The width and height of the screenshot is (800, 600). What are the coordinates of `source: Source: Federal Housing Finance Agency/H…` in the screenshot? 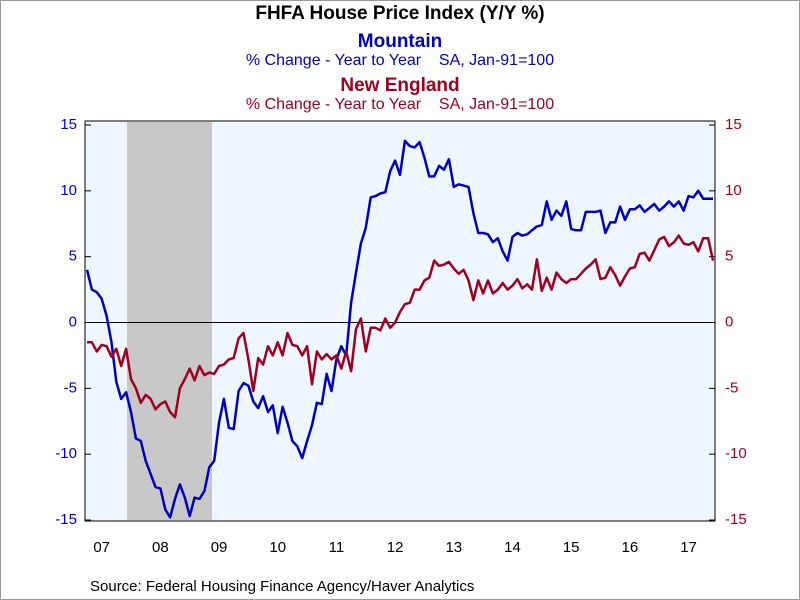 It's located at (282, 586).